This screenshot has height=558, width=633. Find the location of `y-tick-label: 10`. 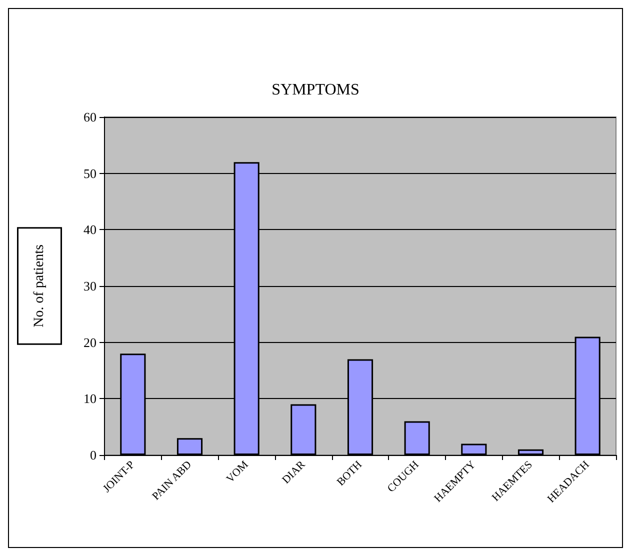

y-tick-label: 10 is located at coordinates (90, 398).